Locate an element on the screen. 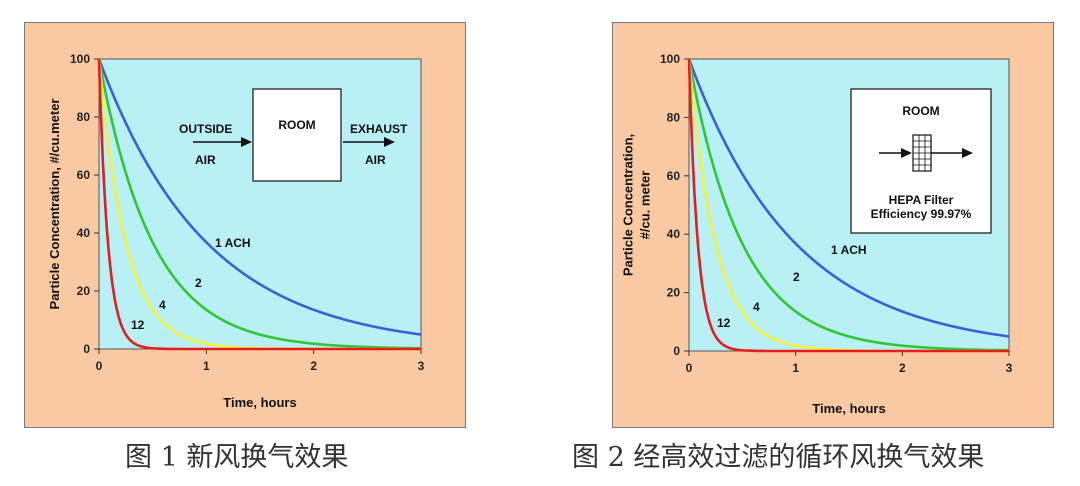 Image resolution: width=1080 pixels, height=486 pixels. page-top-band is located at coordinates (540, 11).